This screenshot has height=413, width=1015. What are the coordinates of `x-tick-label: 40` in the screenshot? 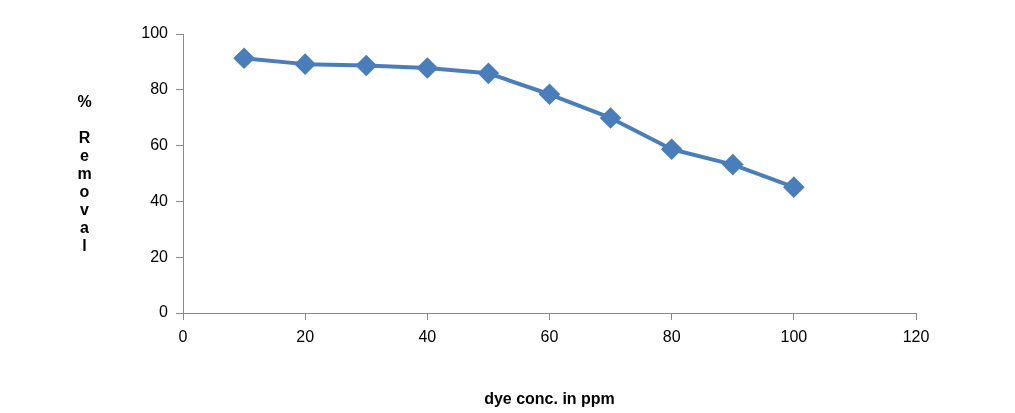 It's located at (427, 337).